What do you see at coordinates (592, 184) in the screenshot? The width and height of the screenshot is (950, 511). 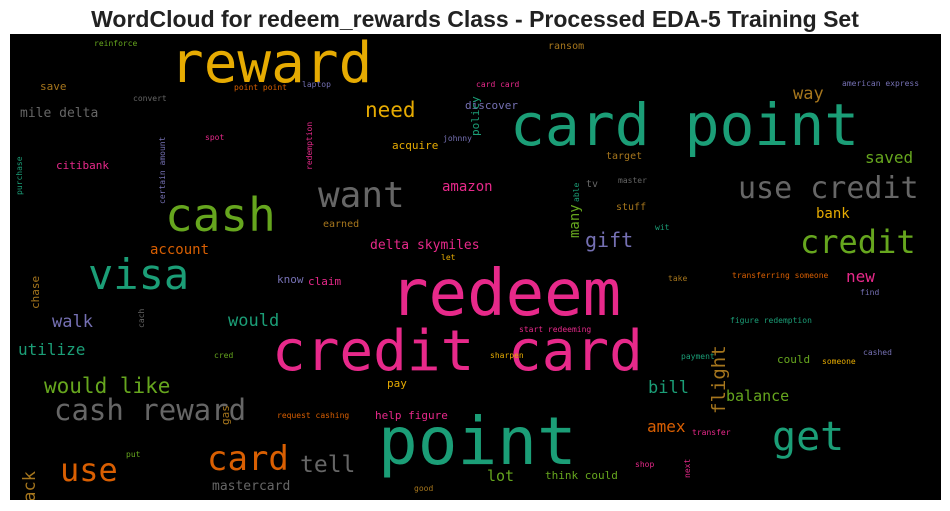 I see `word-tv: tv` at bounding box center [592, 184].